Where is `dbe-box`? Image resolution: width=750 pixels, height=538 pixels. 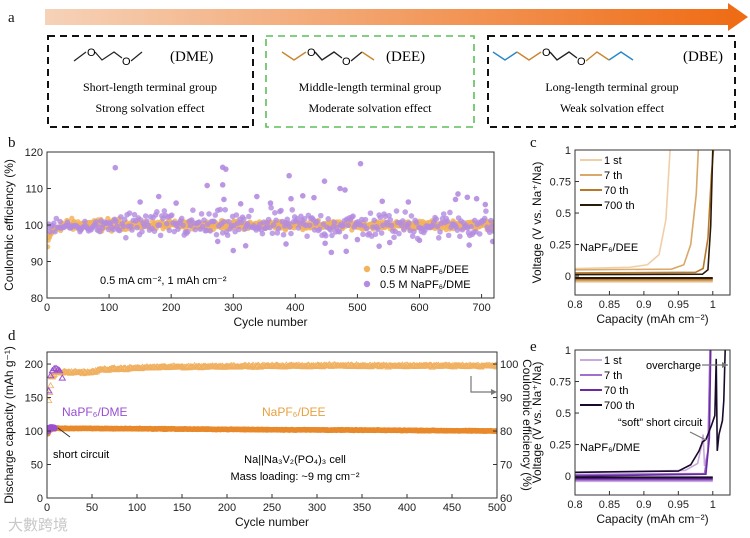
dbe-box is located at coordinates (611, 81).